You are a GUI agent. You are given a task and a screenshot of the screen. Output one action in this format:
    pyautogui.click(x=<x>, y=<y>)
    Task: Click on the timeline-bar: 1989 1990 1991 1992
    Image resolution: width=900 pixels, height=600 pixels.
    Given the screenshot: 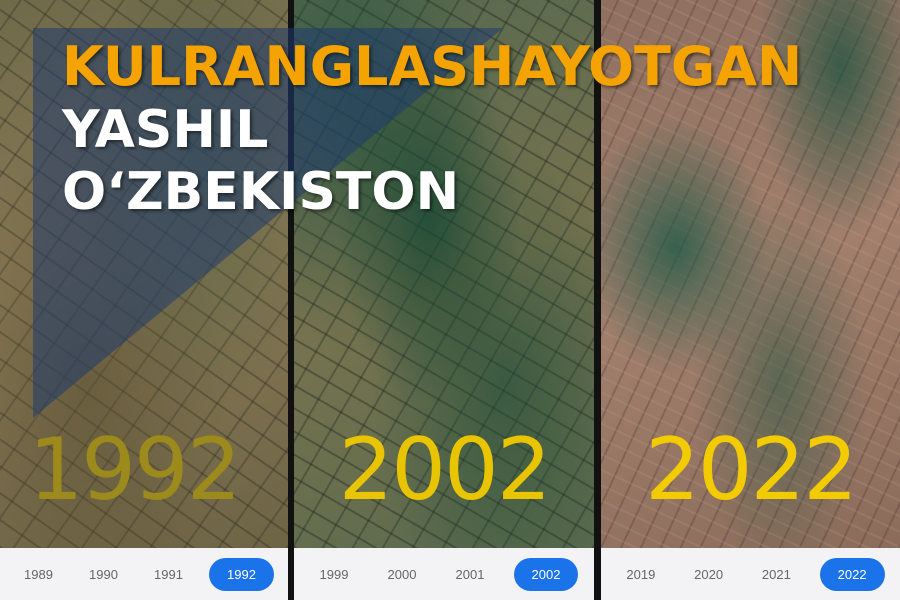 What is the action you would take?
    pyautogui.click(x=144, y=574)
    